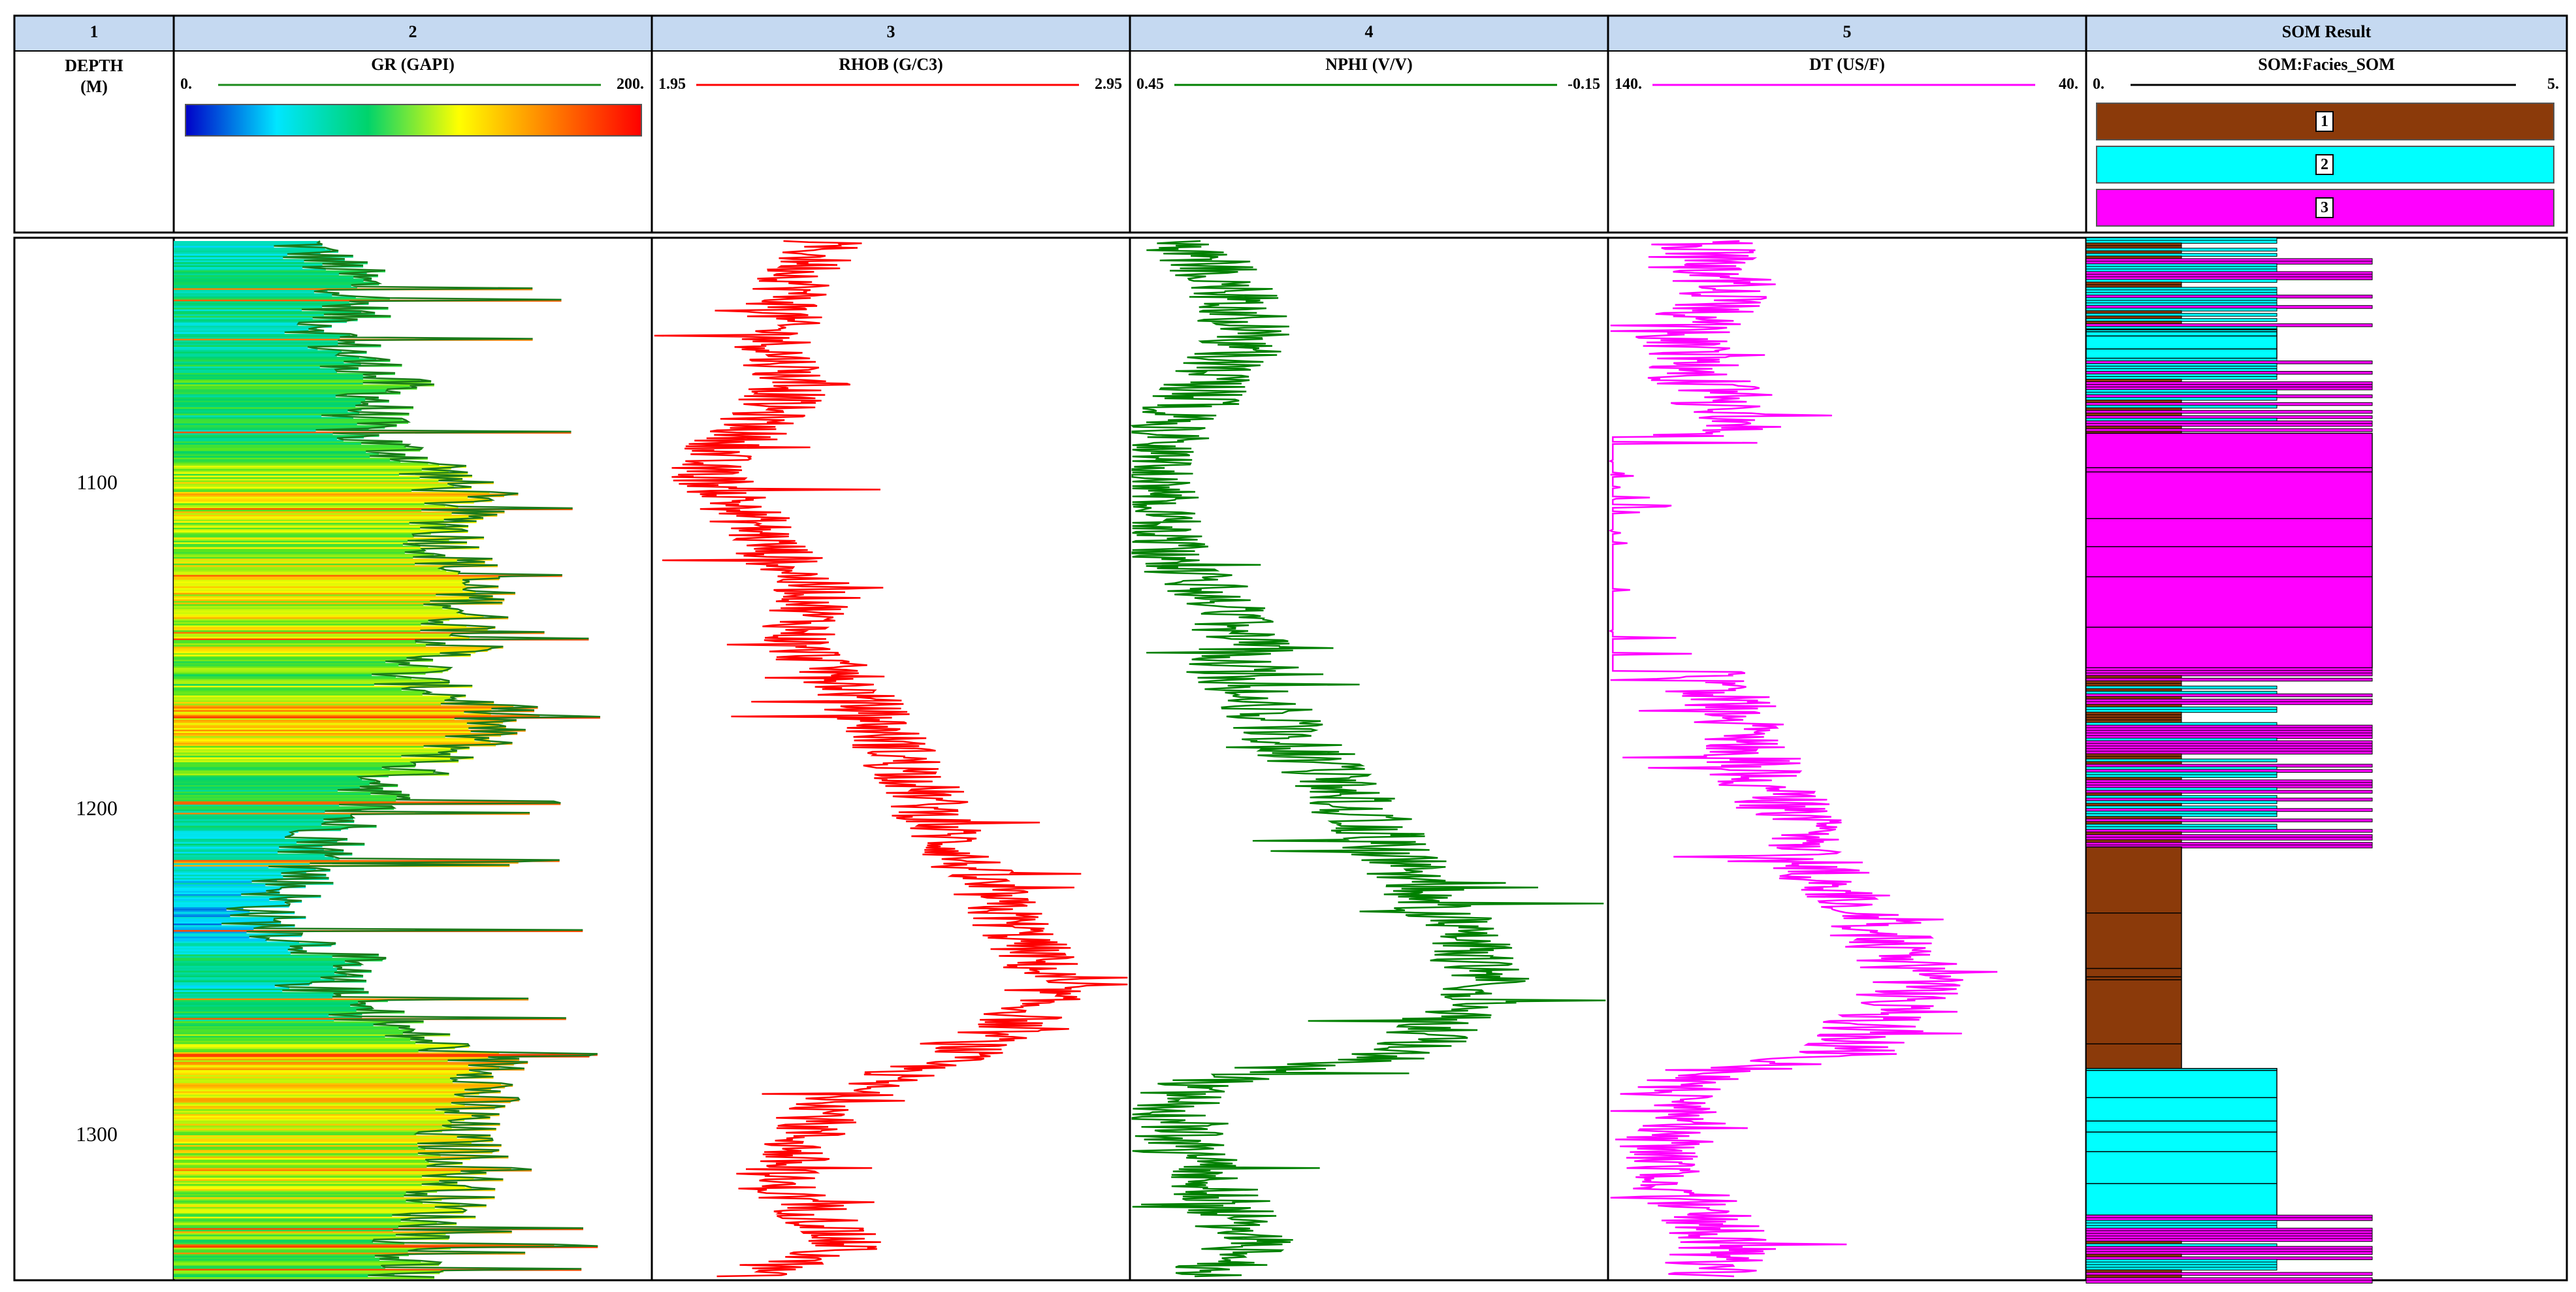 The image size is (2576, 1292). I want to click on scale-max-track-3: 2.95, so click(1108, 84).